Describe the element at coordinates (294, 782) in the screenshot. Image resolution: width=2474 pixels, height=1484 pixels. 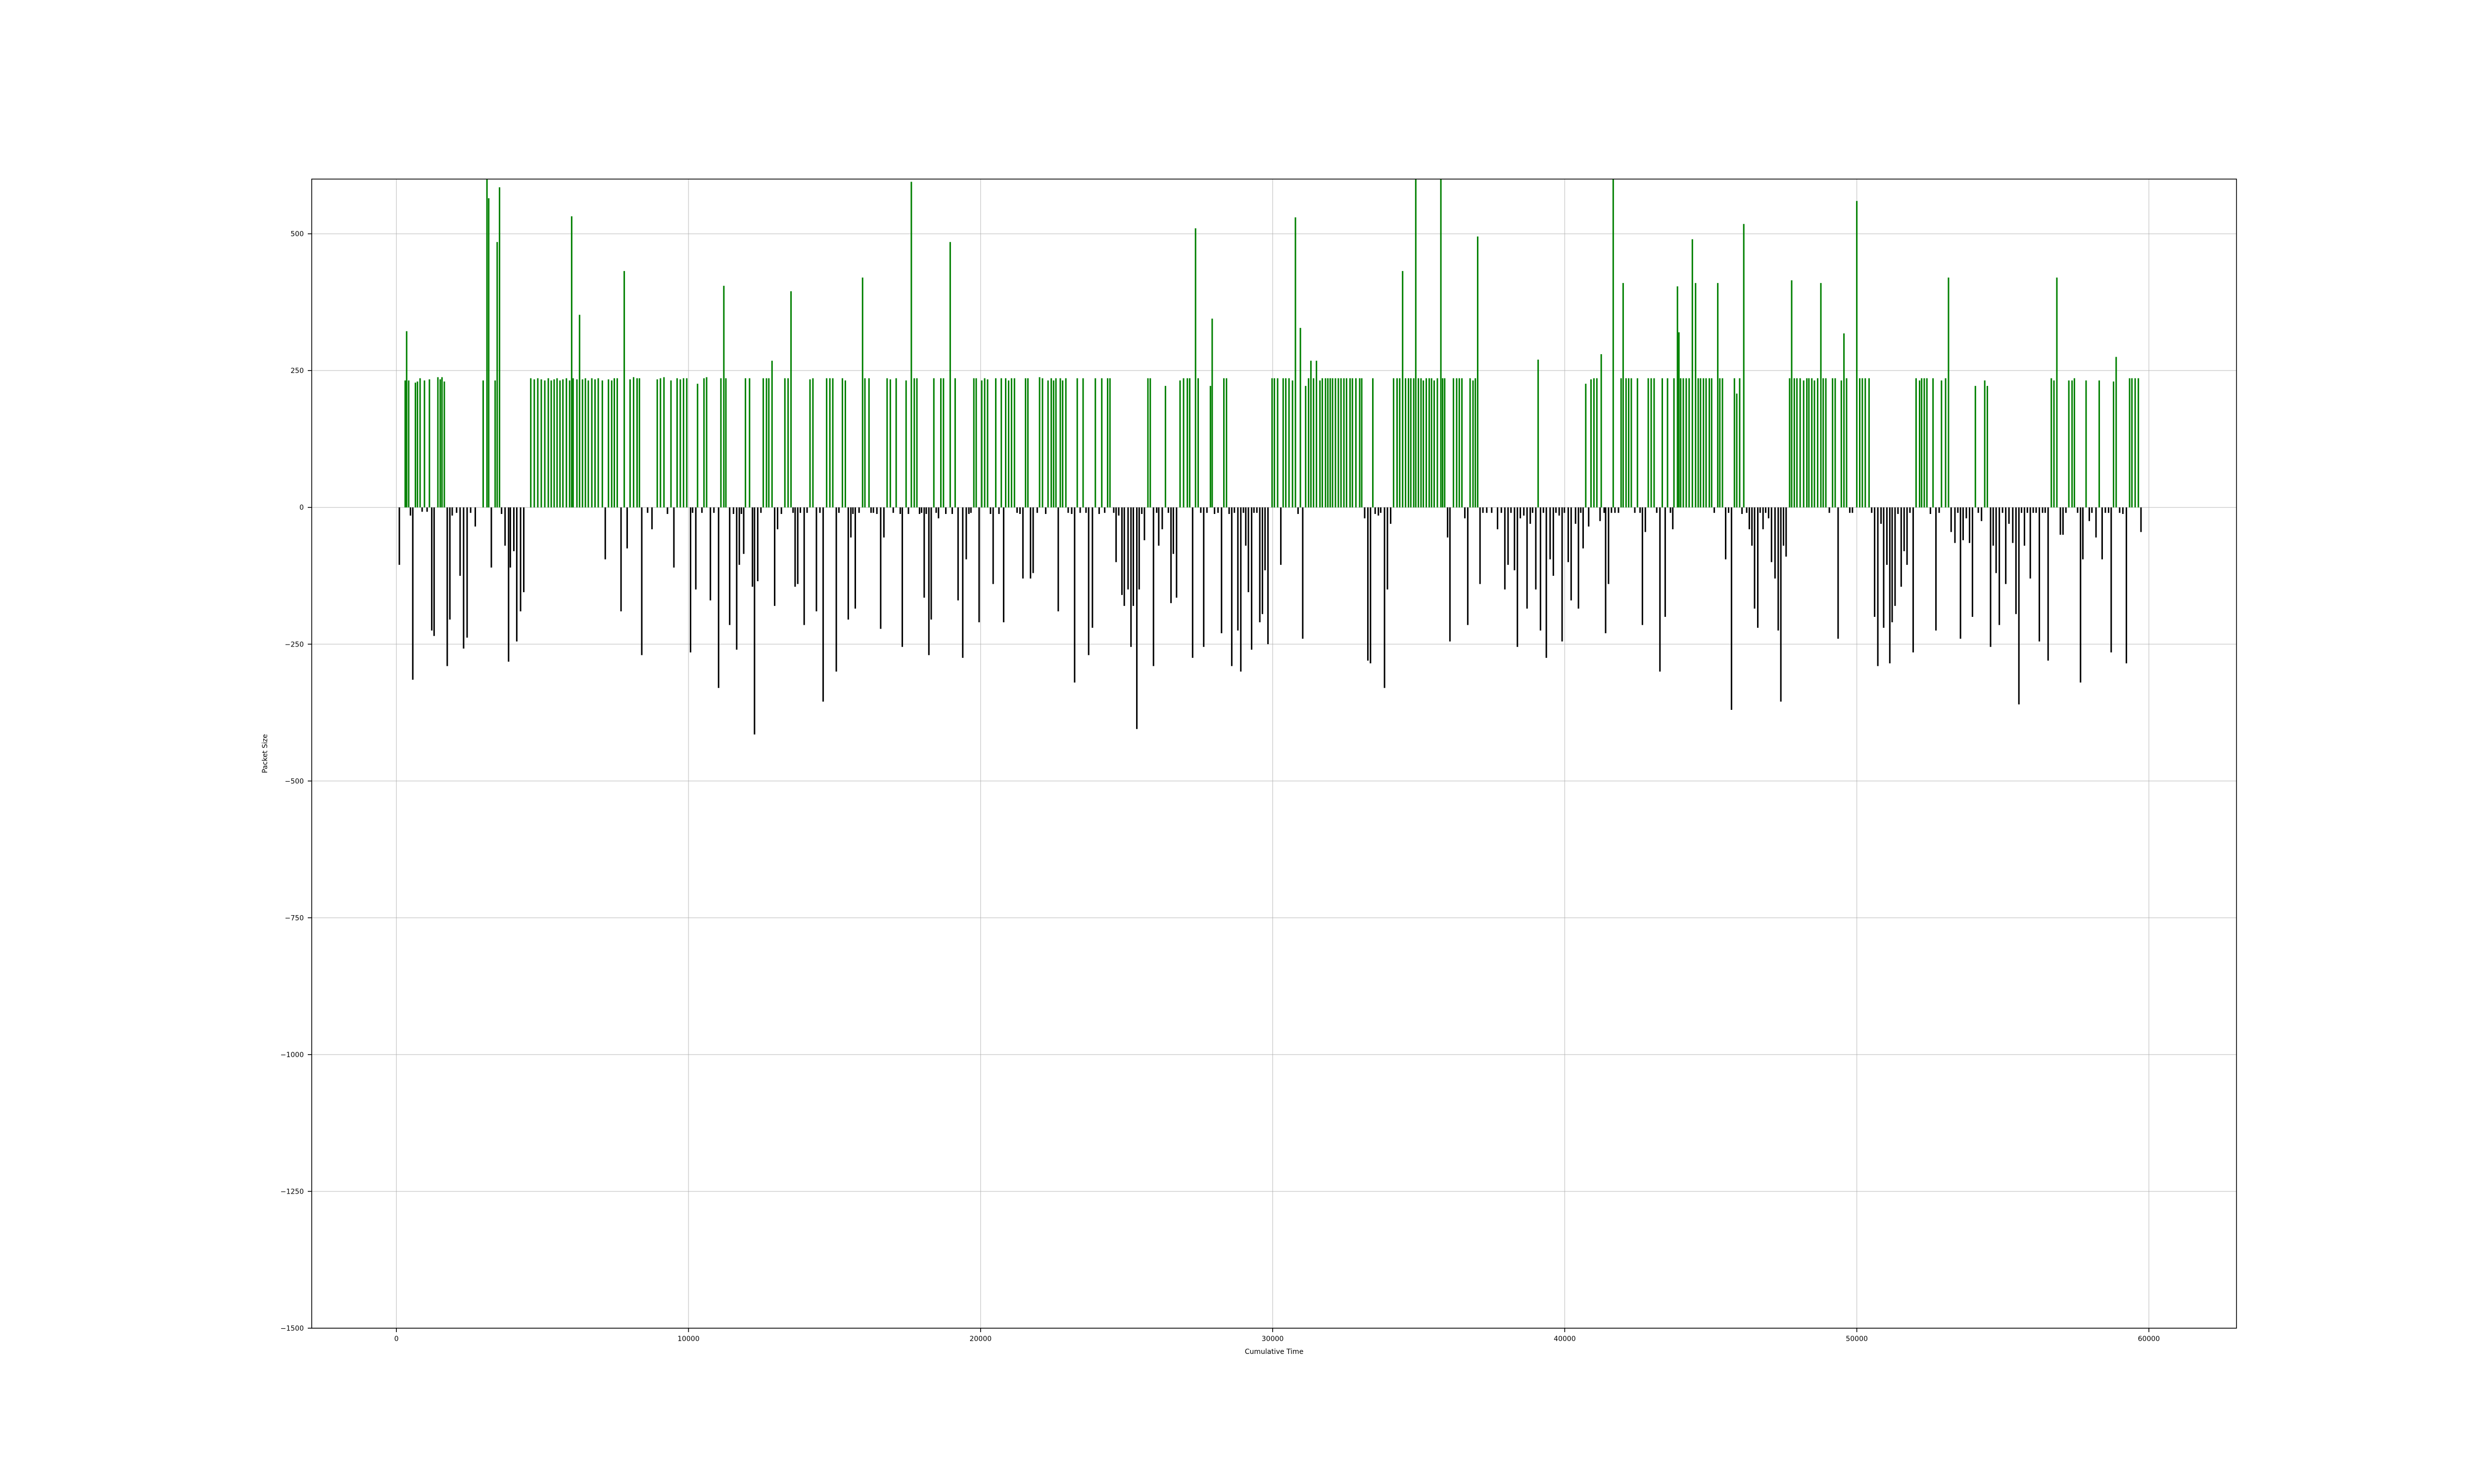
I see `y-tick-label: −500` at that location.